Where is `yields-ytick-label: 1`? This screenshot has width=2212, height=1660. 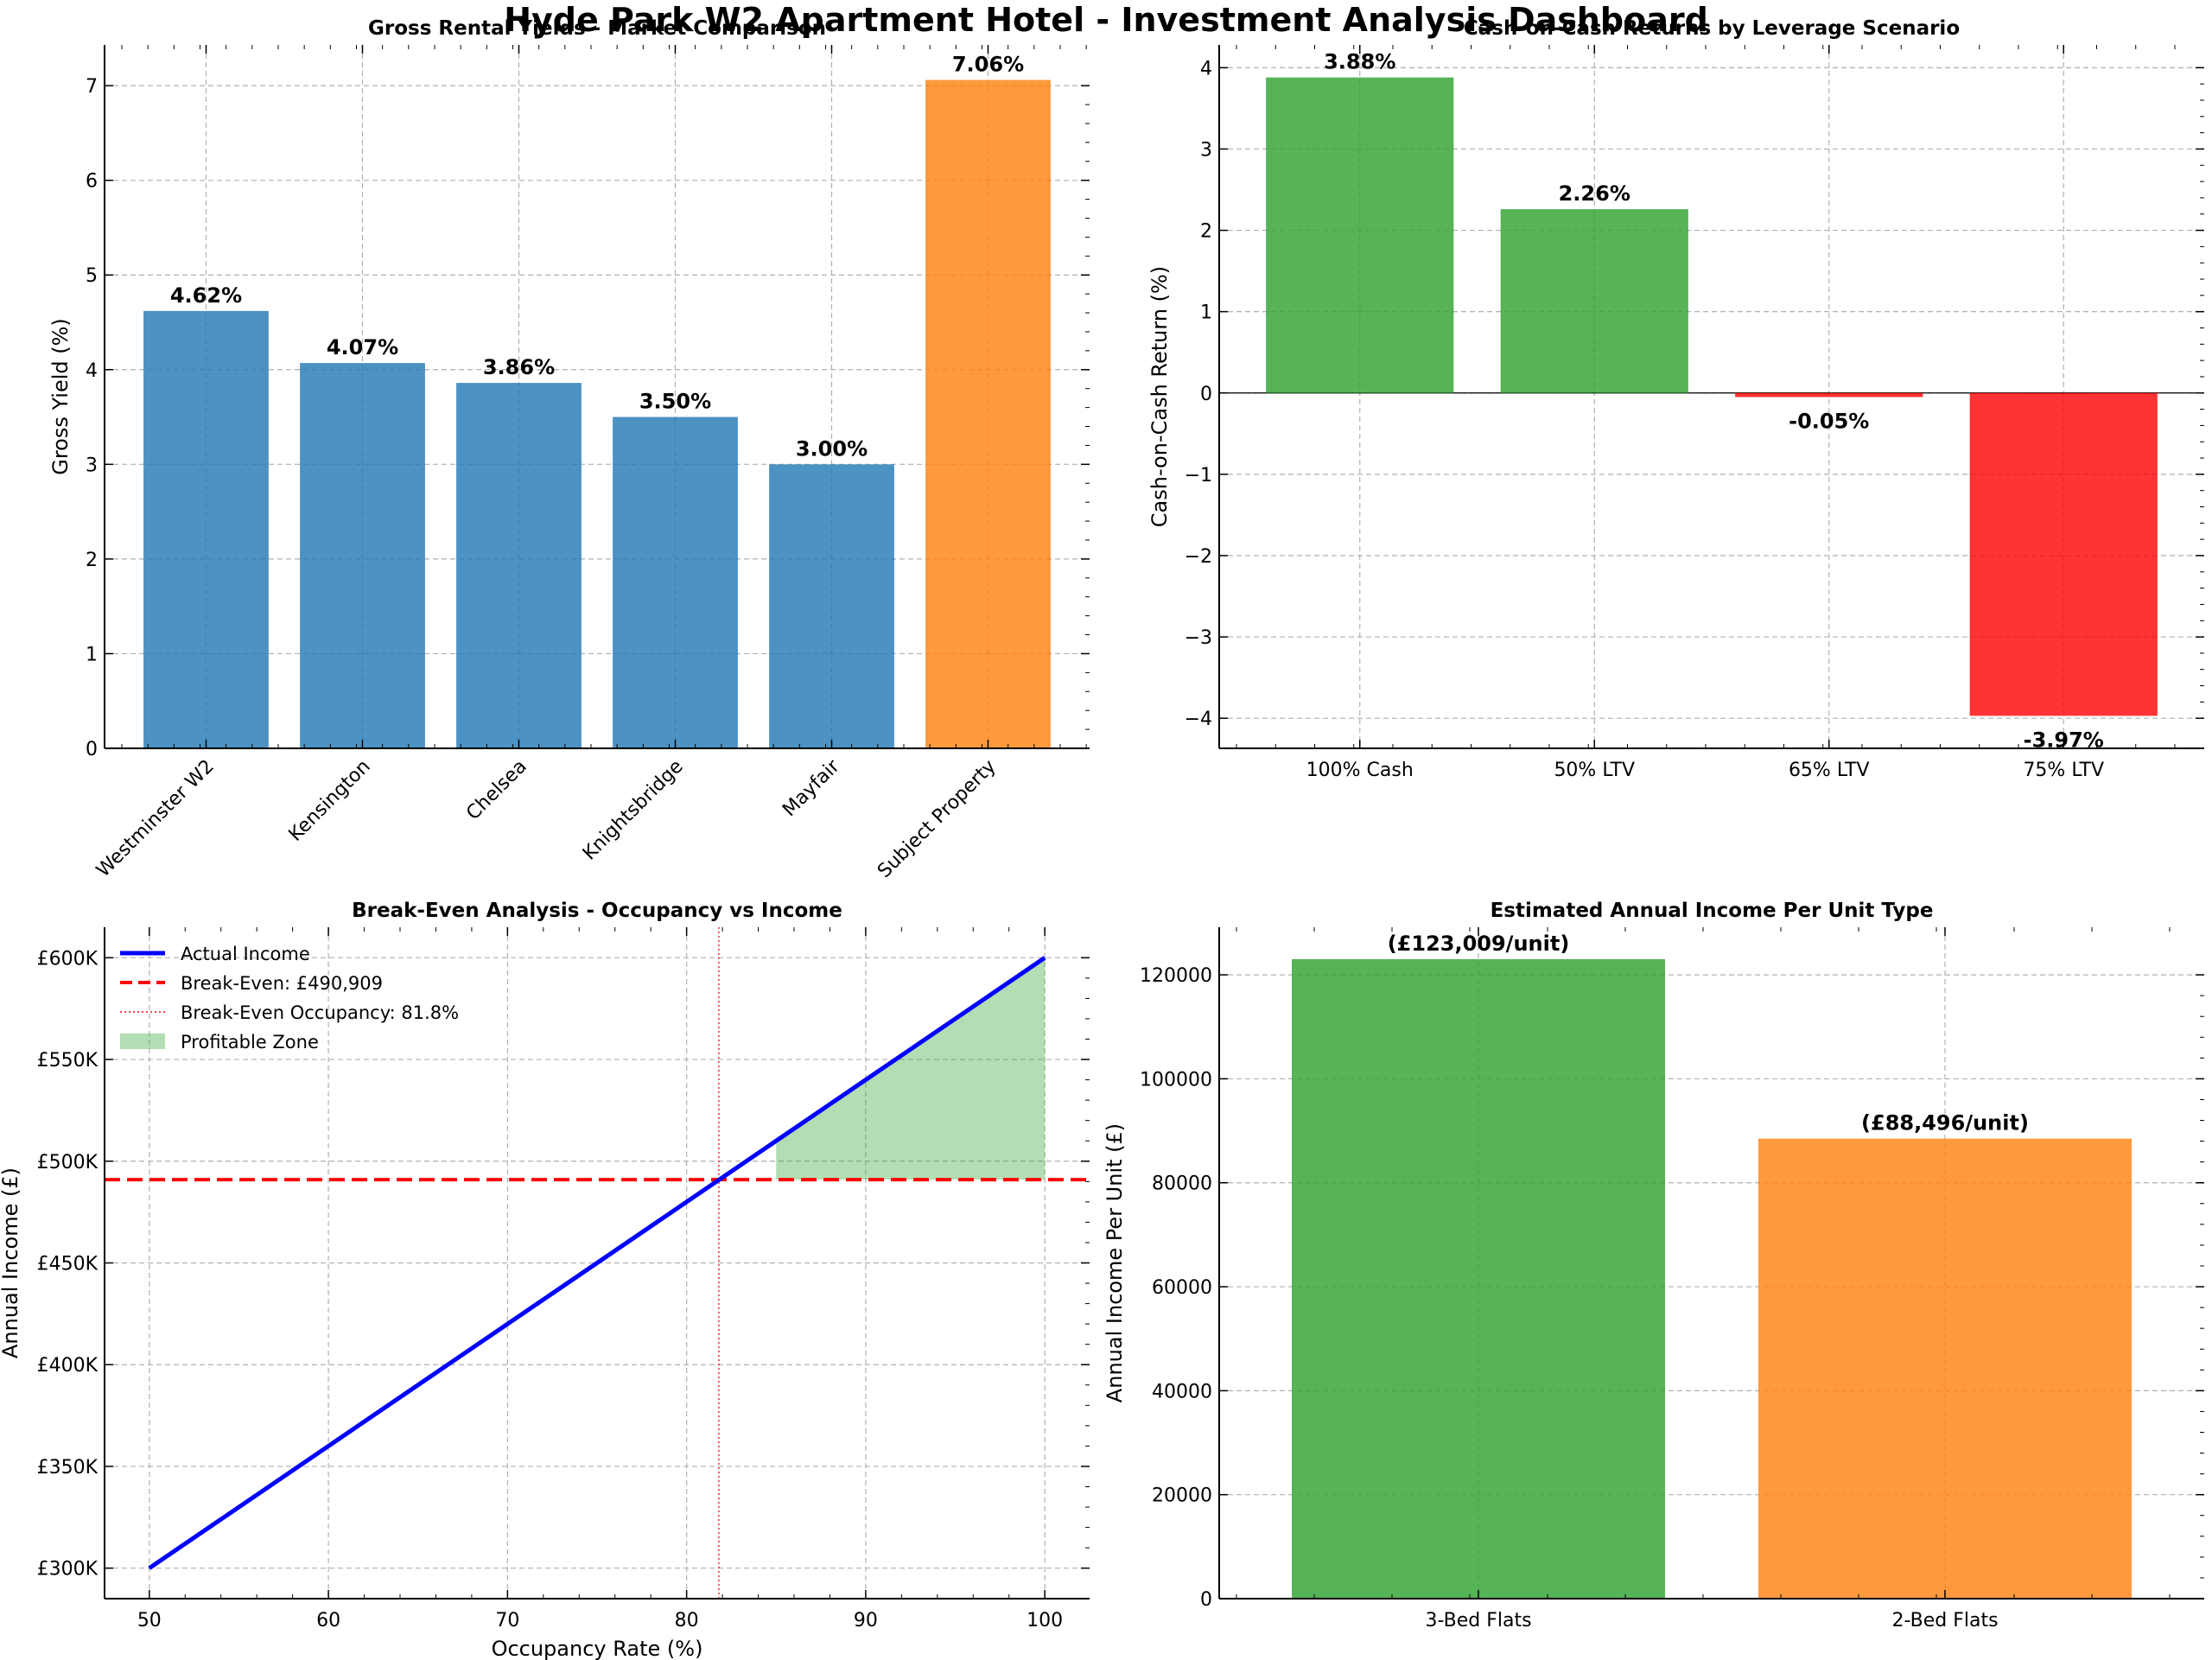
yields-ytick-label: 1 is located at coordinates (92, 654).